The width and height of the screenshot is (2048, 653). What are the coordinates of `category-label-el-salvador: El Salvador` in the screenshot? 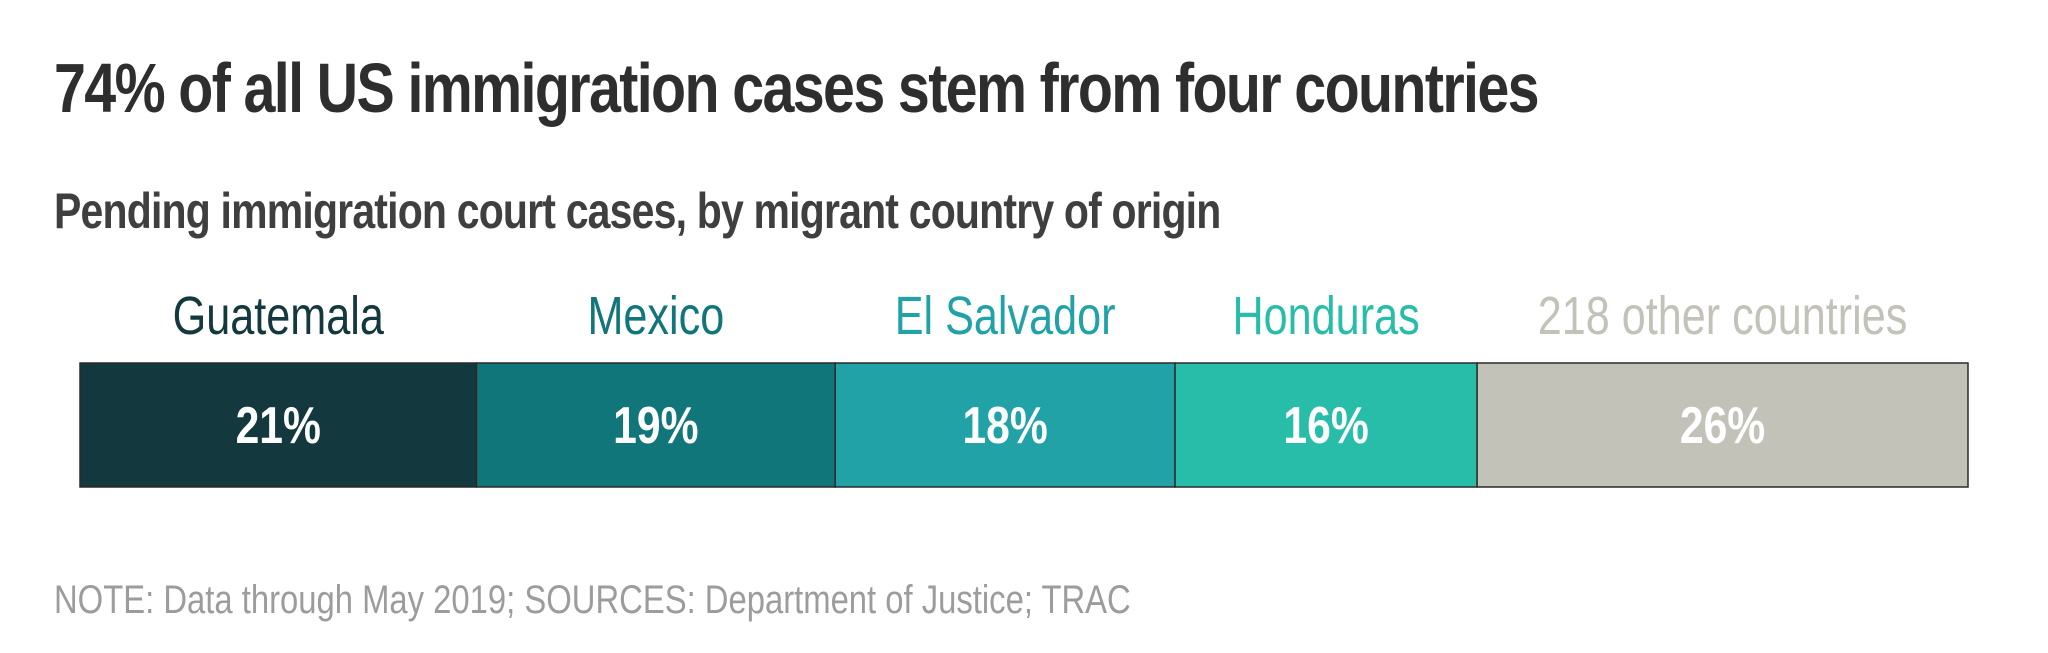 It's located at (1005, 317).